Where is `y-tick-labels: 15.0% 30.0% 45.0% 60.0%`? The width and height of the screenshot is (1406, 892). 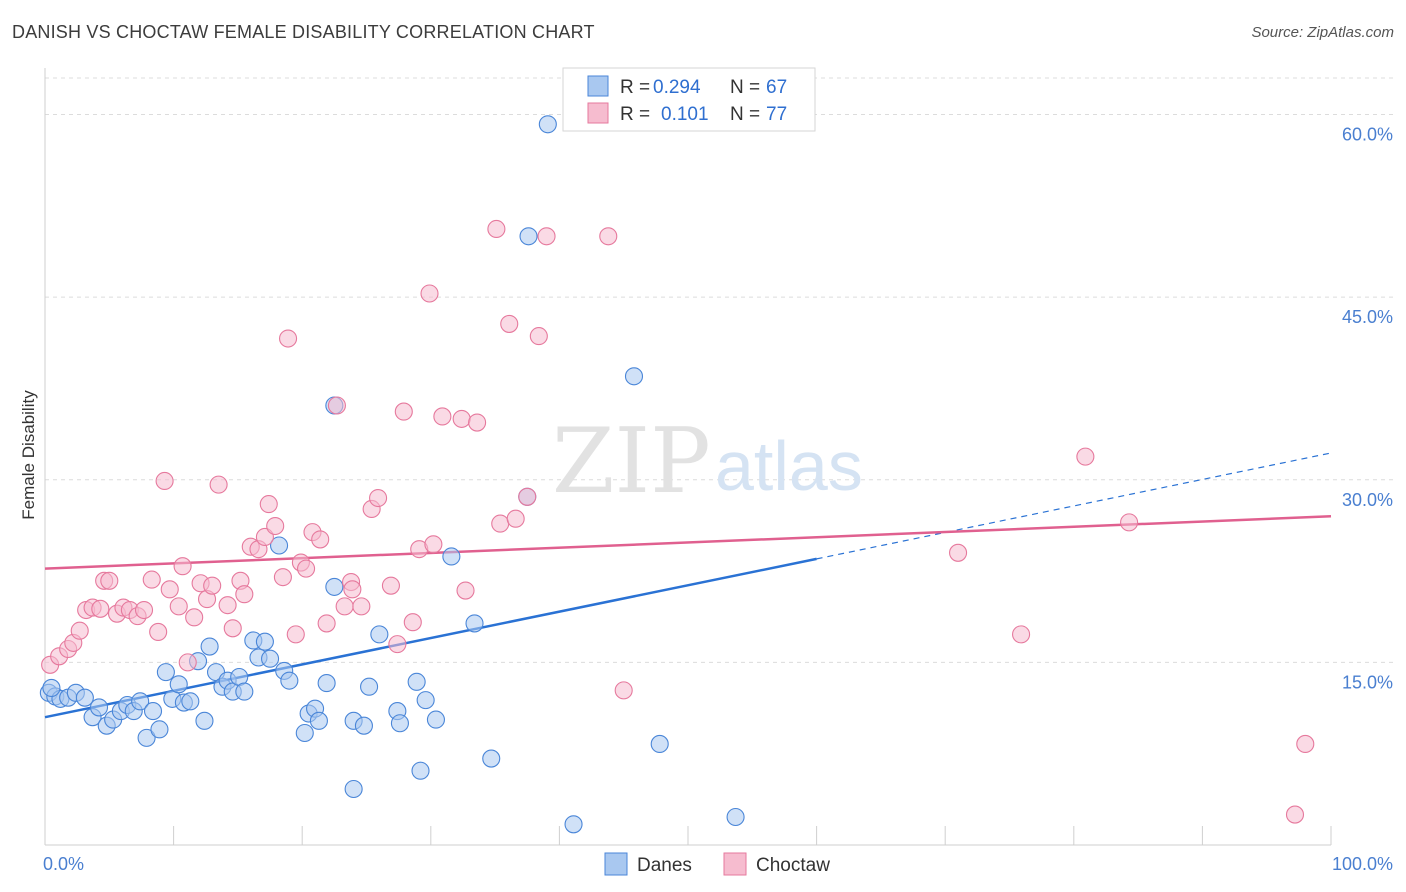
y-tick-labels: 15.0% 30.0% 45.0% 60.0% is located at coordinates (1367, 409).